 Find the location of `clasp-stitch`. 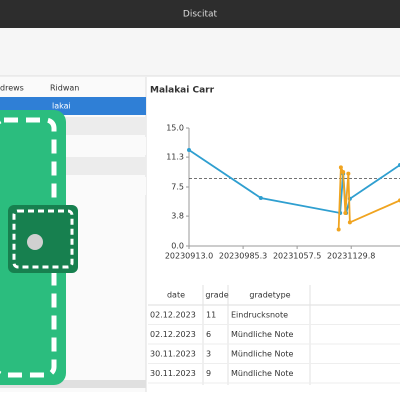

clasp-stitch is located at coordinates (43, 239).